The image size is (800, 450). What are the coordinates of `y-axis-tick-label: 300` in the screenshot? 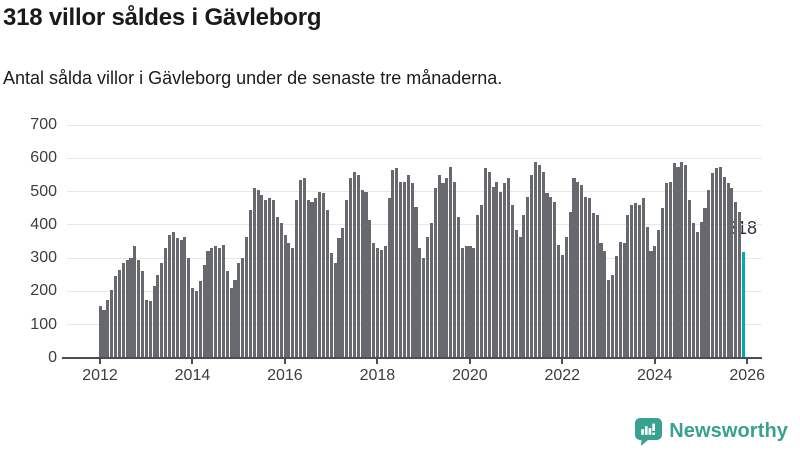 It's located at (43, 258).